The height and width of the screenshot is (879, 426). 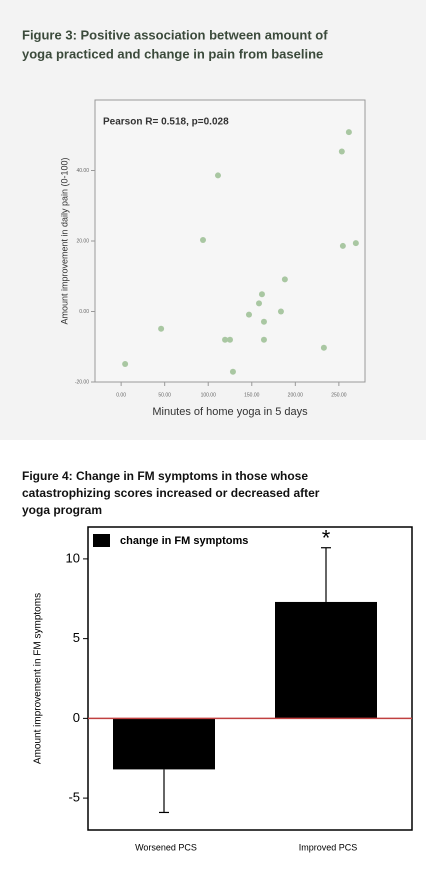 What do you see at coordinates (64, 240) in the screenshot?
I see `y-axis-label: Amount improvement in daily pain (0-100)` at bounding box center [64, 240].